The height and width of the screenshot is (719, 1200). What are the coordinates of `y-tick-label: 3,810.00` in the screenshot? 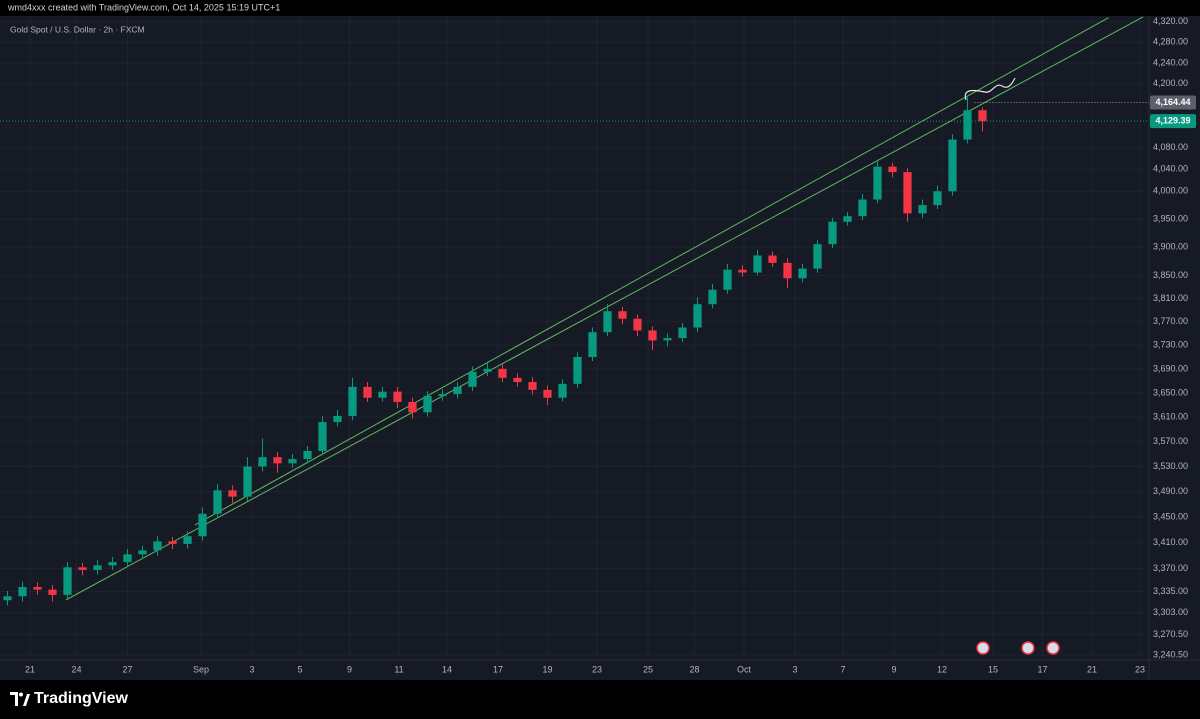 It's located at (1170, 298).